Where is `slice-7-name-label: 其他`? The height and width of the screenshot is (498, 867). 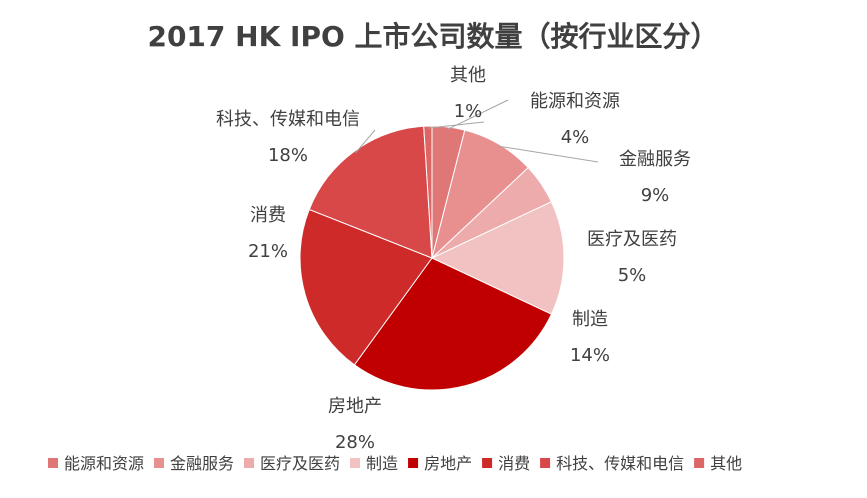 slice-7-name-label: 其他 is located at coordinates (468, 75).